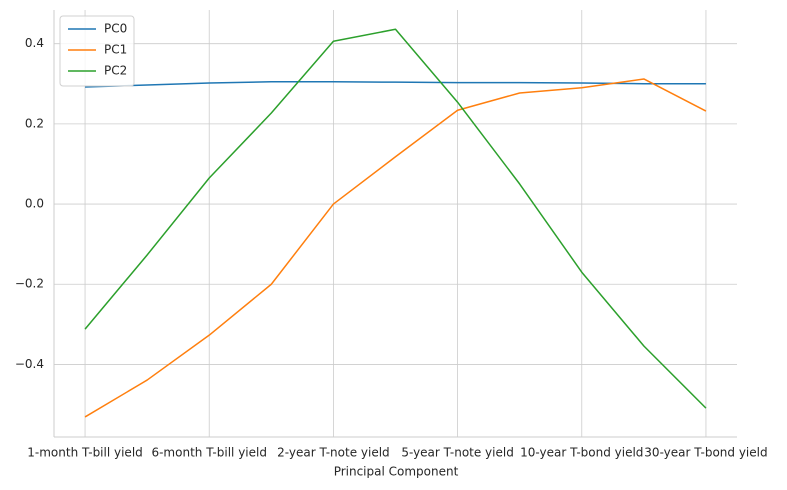 The width and height of the screenshot is (787, 490). Describe the element at coordinates (29, 284) in the screenshot. I see `y-tick-label: −0.2` at that location.